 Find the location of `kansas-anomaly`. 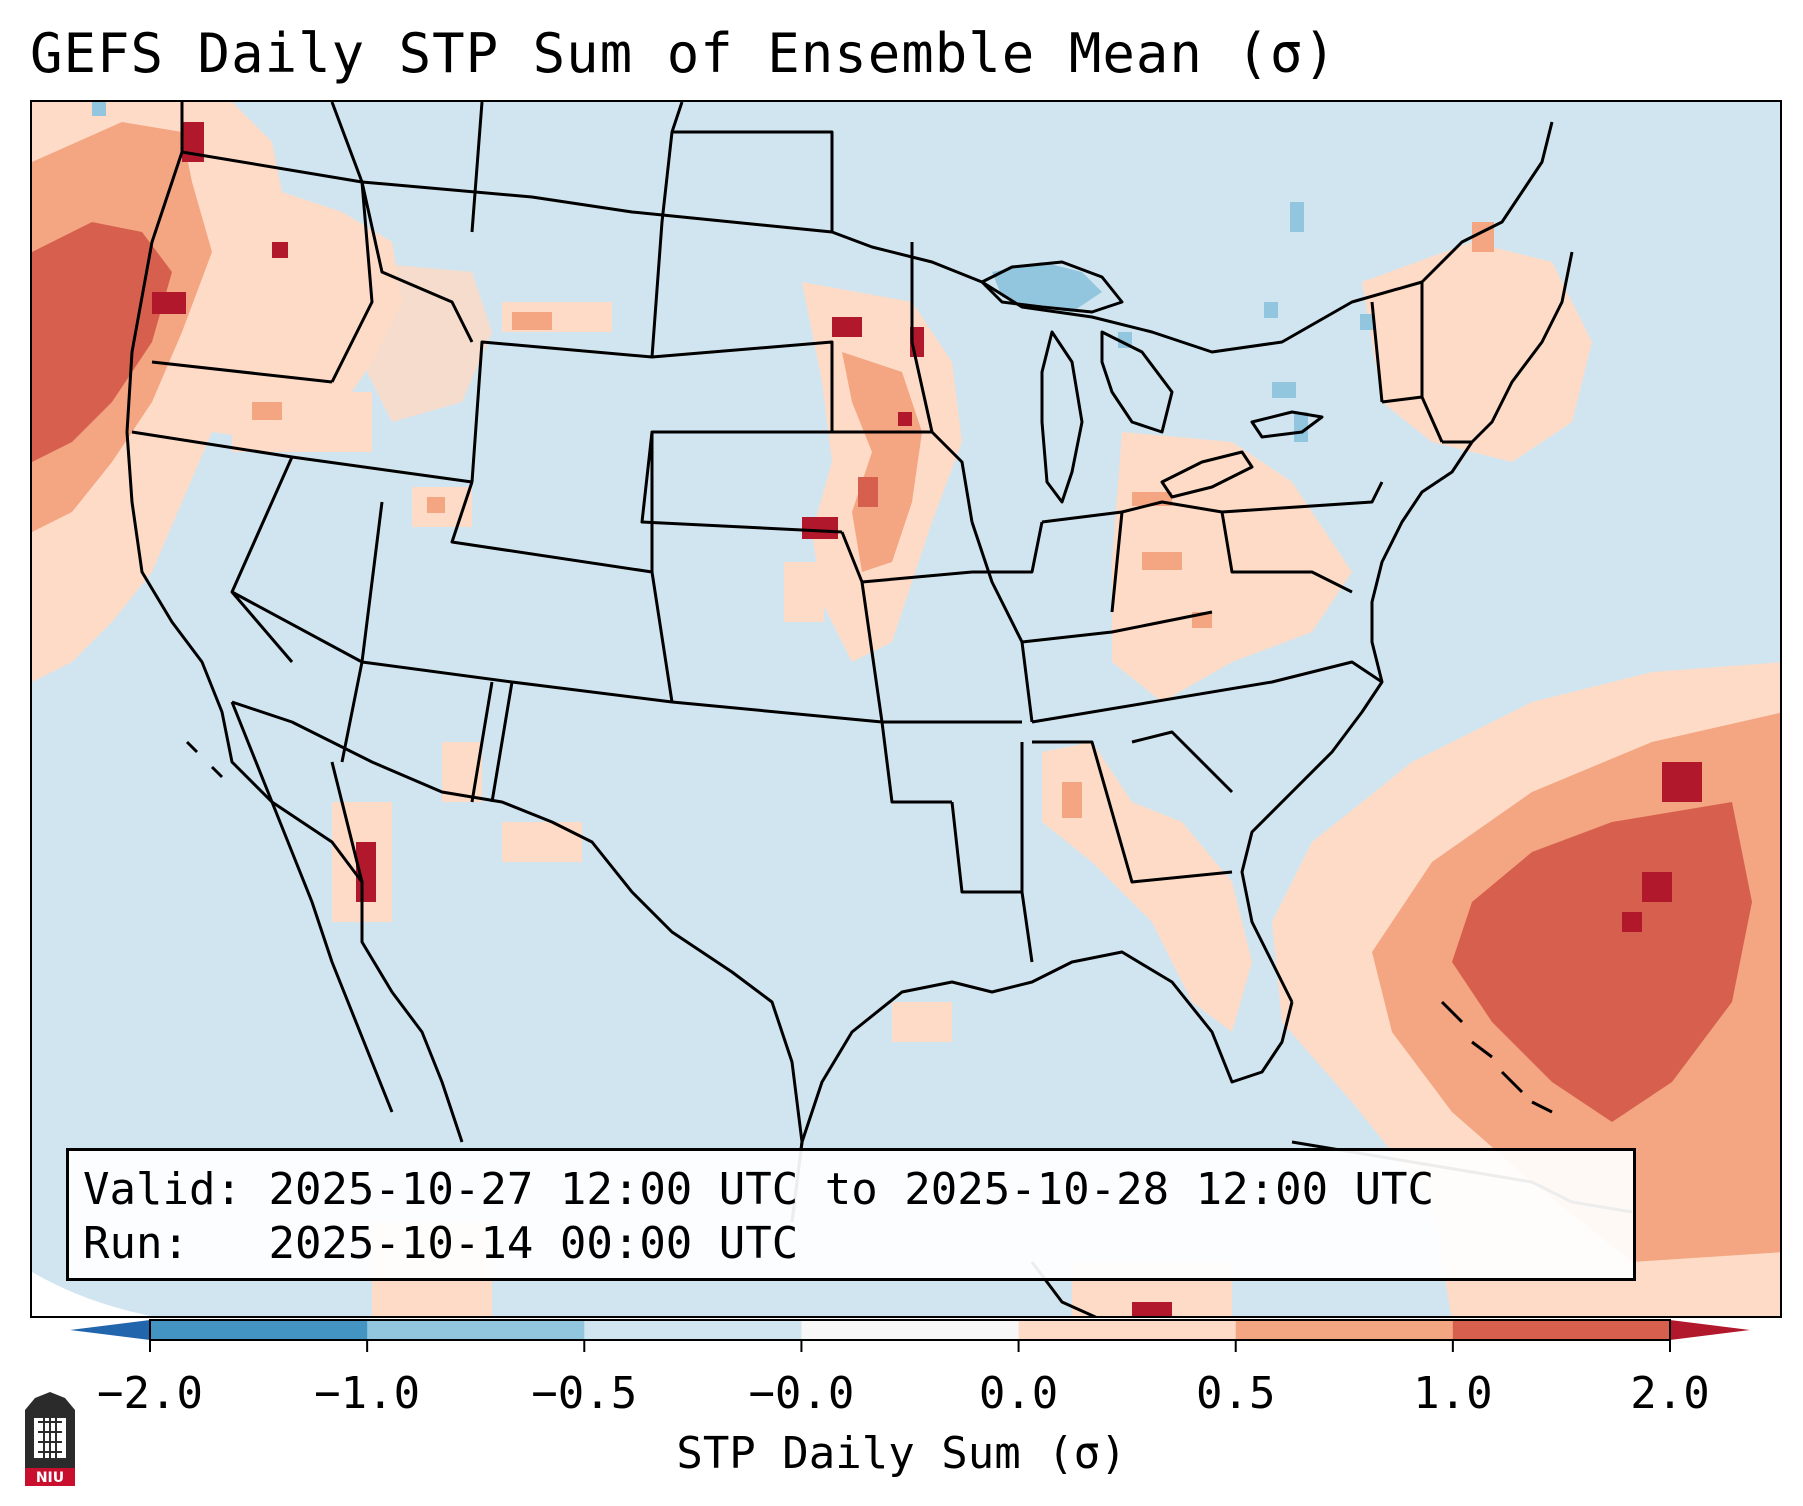

kansas-anomaly is located at coordinates (804, 592).